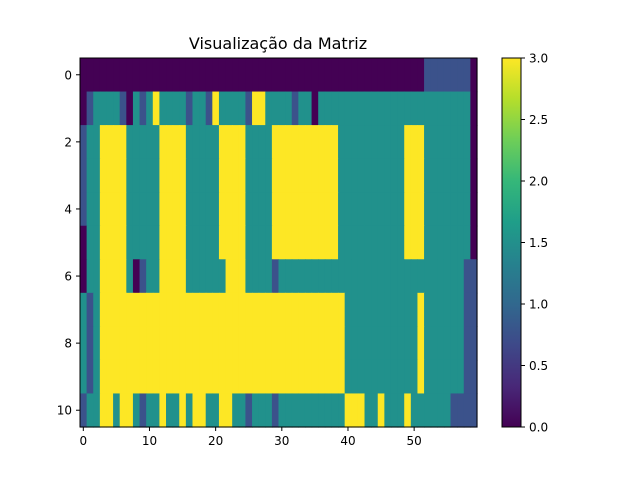 The height and width of the screenshot is (480, 640). What do you see at coordinates (68, 277) in the screenshot?
I see `y-tick-label: 6` at bounding box center [68, 277].